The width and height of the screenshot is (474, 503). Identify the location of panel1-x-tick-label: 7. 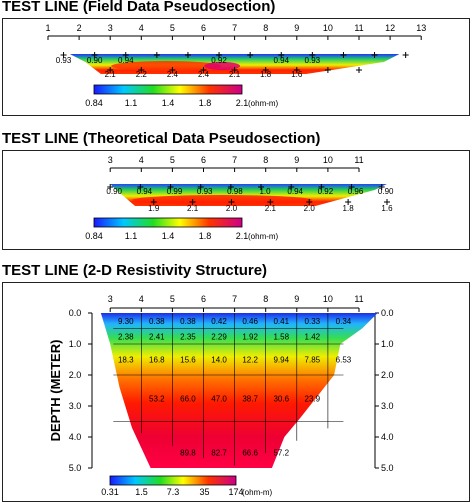
(234, 28).